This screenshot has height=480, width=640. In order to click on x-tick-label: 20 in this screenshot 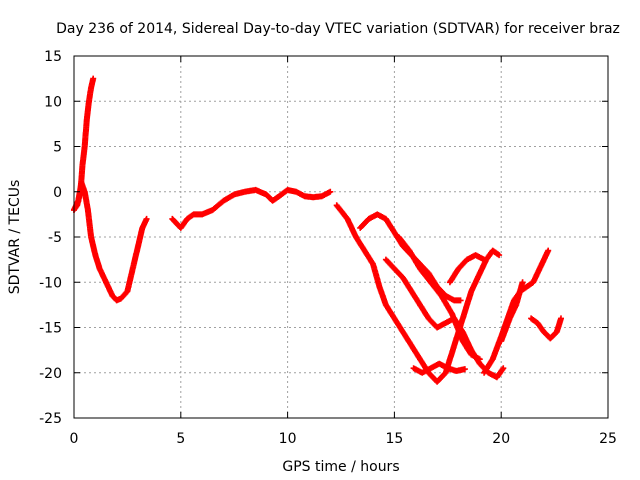, I will do `click(501, 439)`.